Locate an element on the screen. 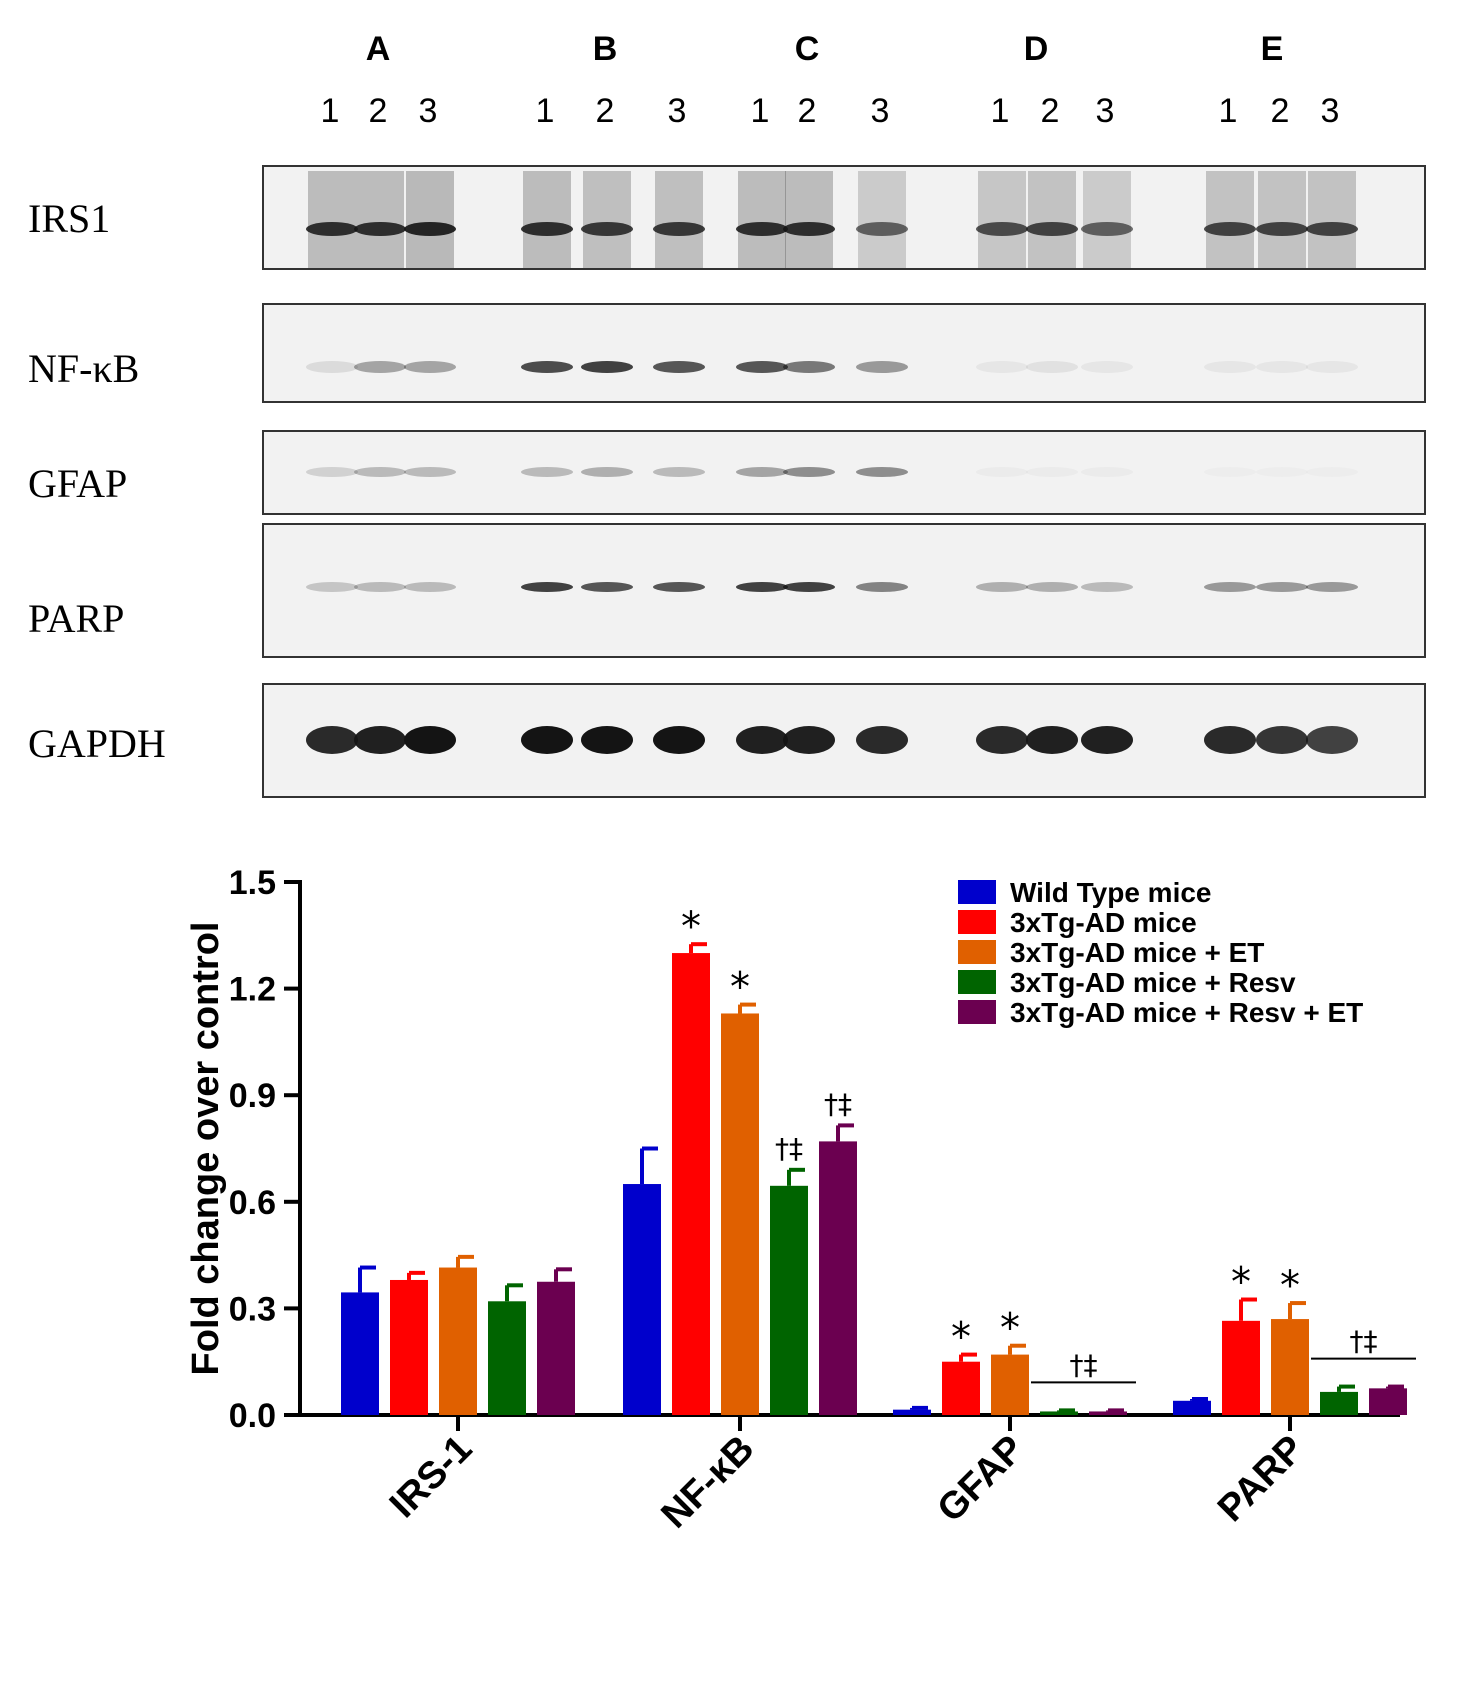 The width and height of the screenshot is (1473, 1702). y-tick-label: 1.2 is located at coordinates (252, 990).